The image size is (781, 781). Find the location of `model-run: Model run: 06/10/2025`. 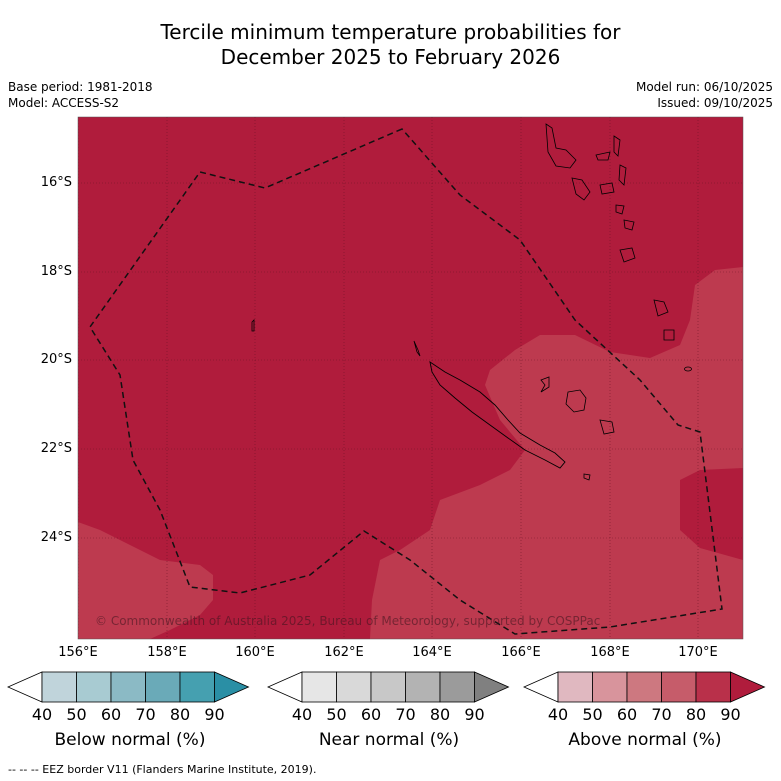

model-run: Model run: 06/10/2025 is located at coordinates (704, 87).